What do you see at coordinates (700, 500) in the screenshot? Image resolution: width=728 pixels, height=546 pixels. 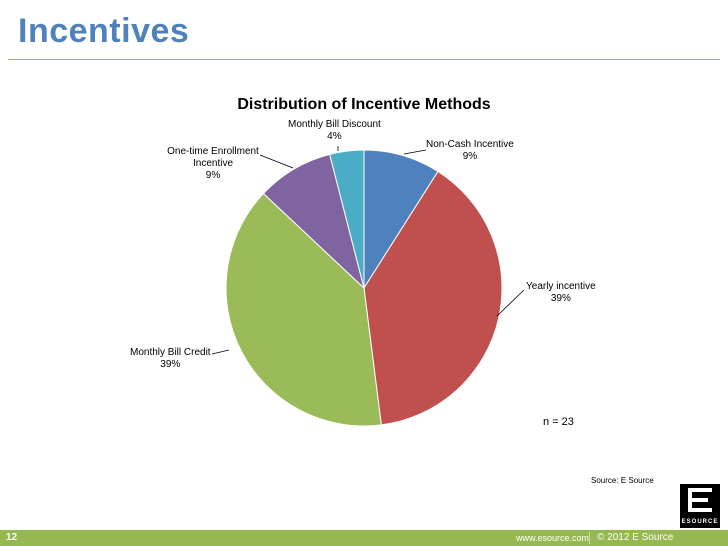 I see `logo-e-mark-icon` at bounding box center [700, 500].